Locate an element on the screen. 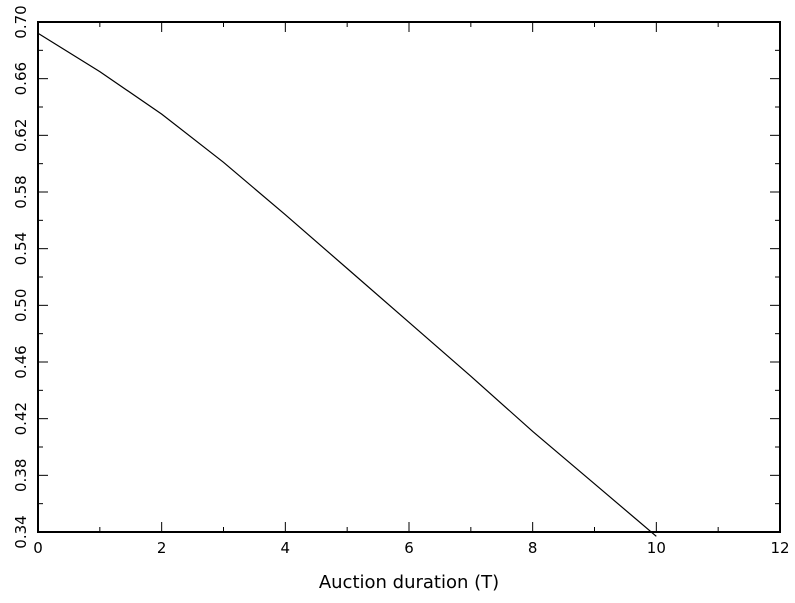  y-tick-label: 0.46 is located at coordinates (21, 361).